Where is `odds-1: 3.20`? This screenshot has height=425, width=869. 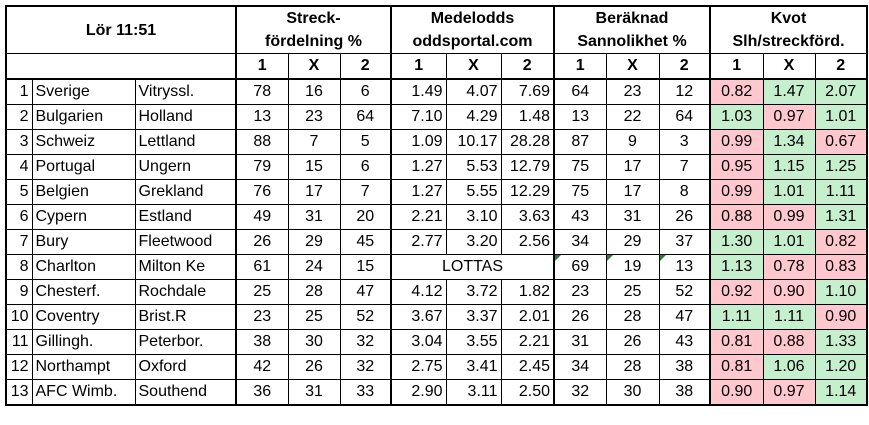 odds-1: 3.20 is located at coordinates (473, 242).